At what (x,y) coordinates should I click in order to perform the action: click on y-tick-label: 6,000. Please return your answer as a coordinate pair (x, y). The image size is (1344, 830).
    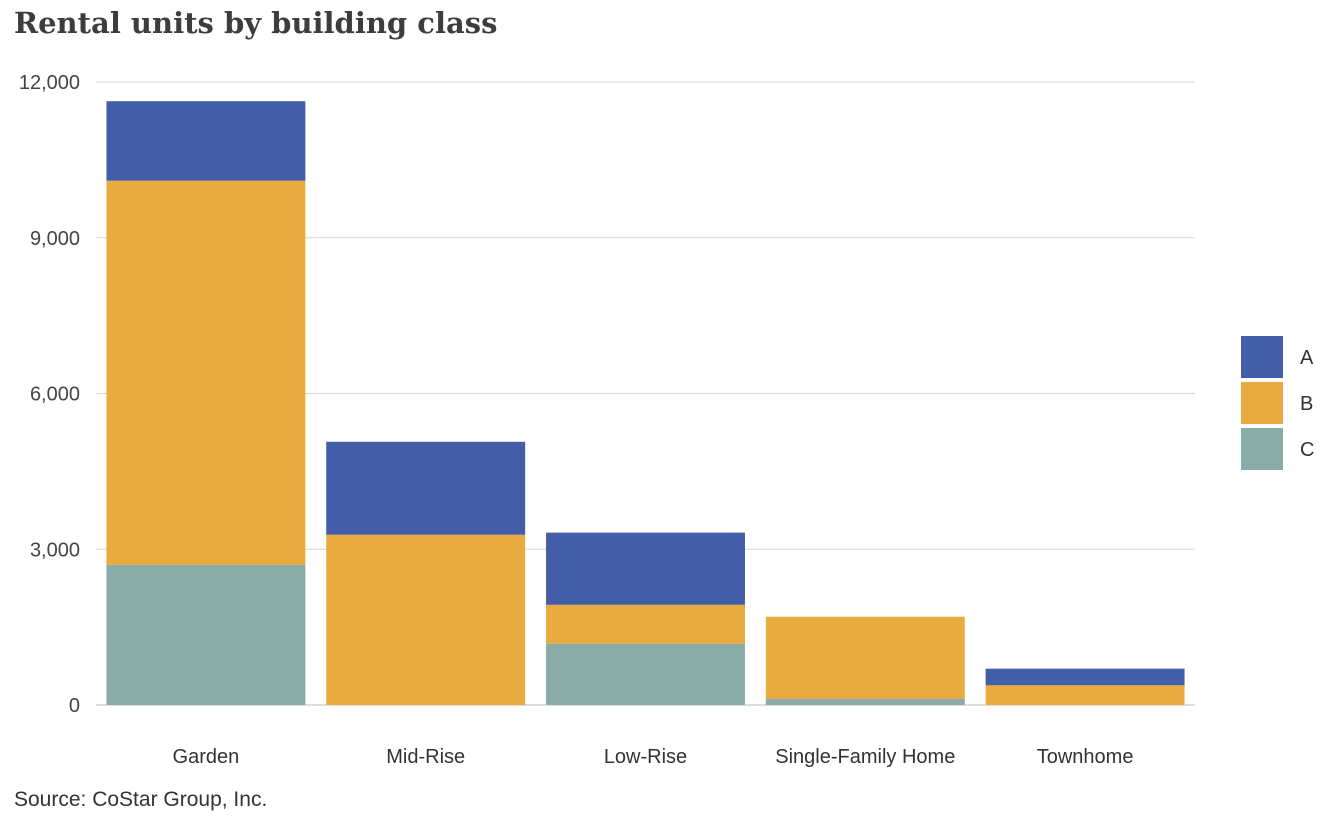
    Looking at the image, I should click on (55, 395).